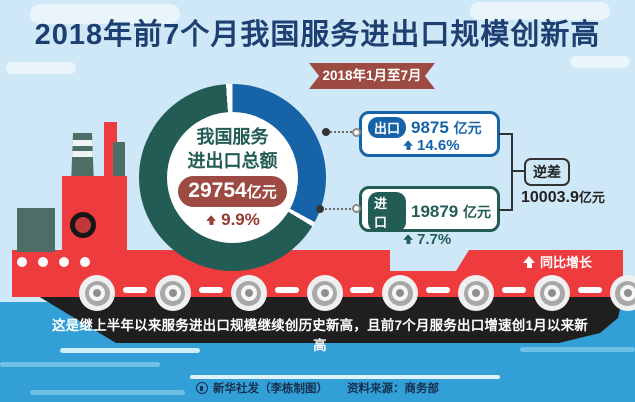 This screenshot has width=635, height=402. I want to click on ship-cabin, so click(94, 214).